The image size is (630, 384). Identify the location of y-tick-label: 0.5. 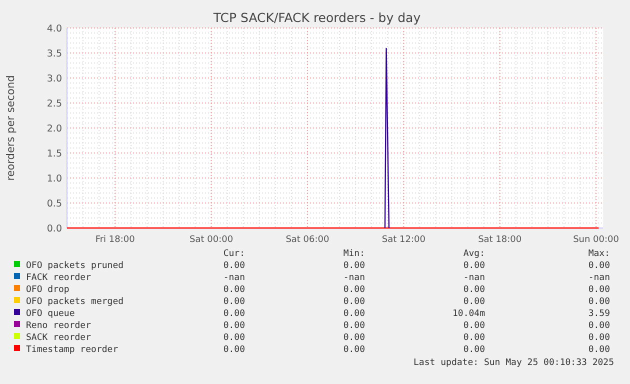
(54, 204).